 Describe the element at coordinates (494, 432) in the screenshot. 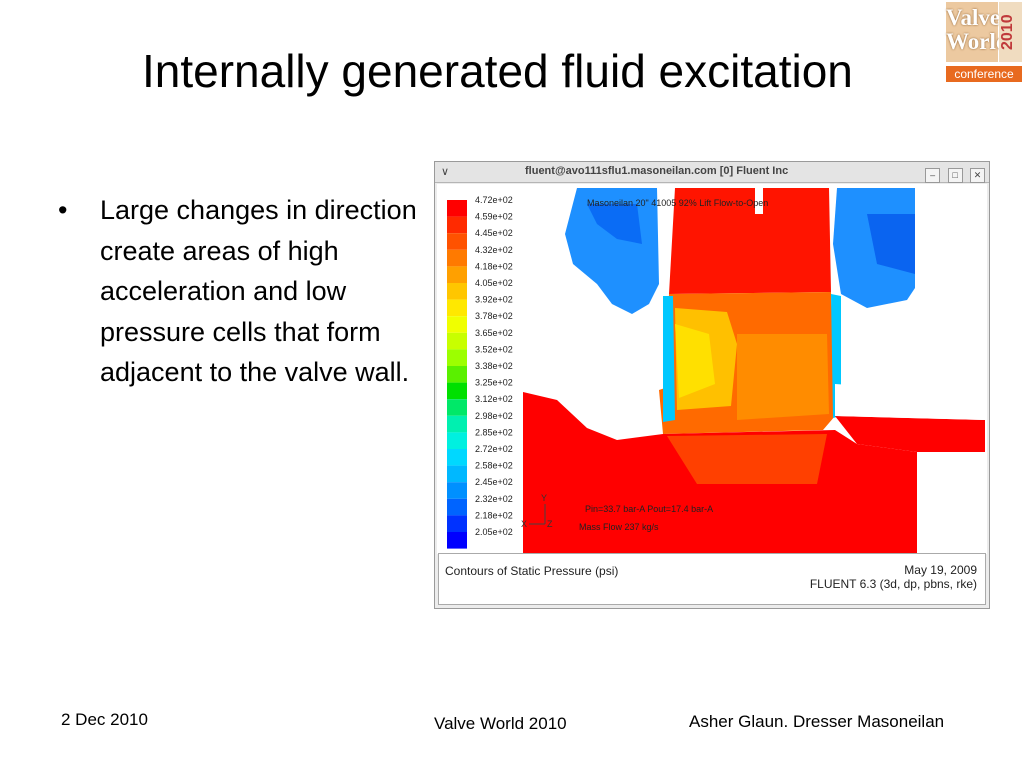

I see `legend-label: 2.85e+02` at that location.